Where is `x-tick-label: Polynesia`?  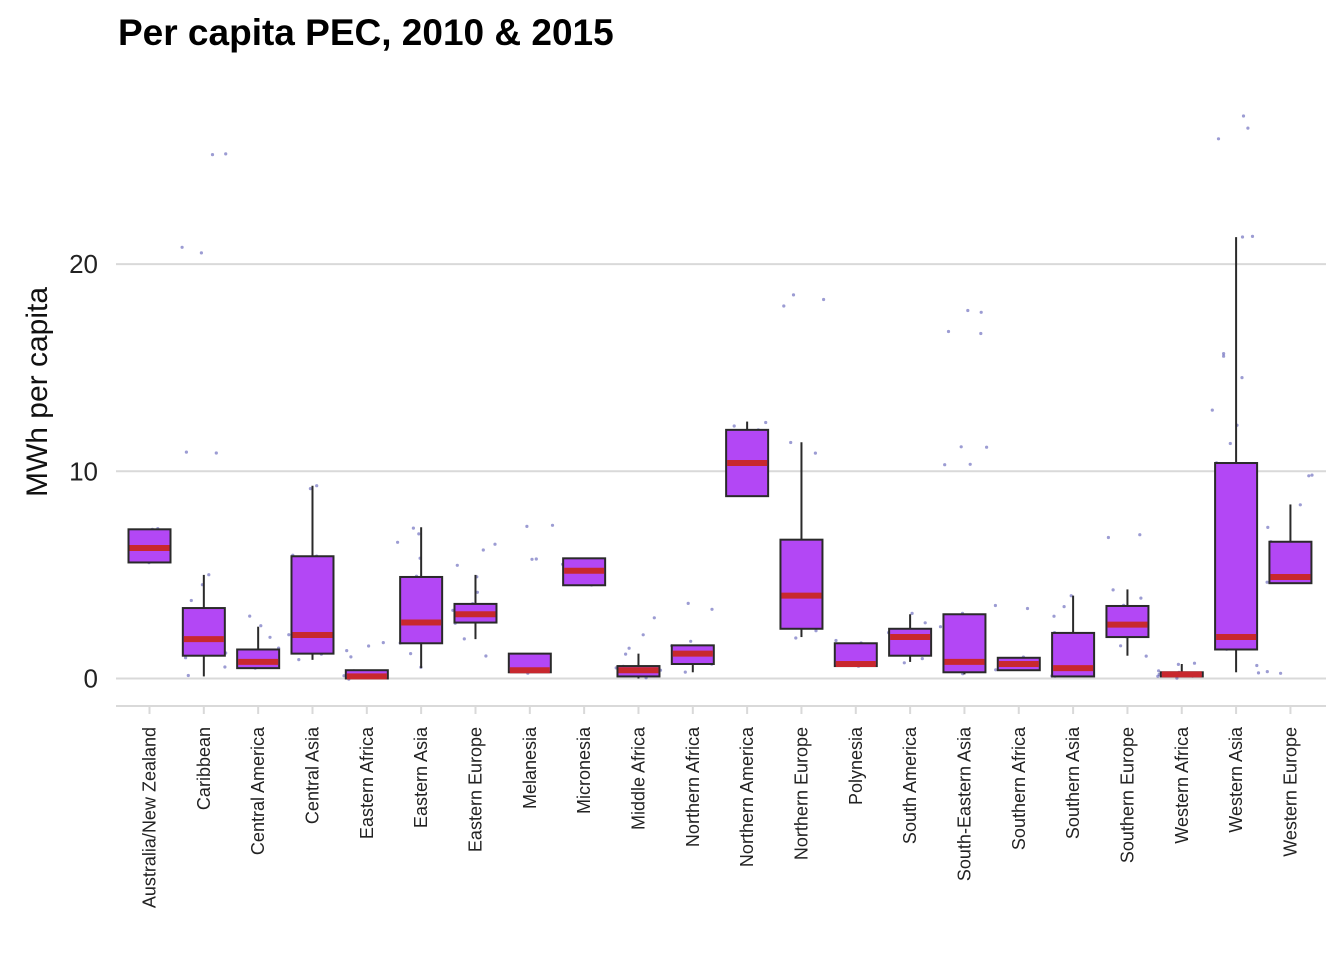 x-tick-label: Polynesia is located at coordinates (856, 765).